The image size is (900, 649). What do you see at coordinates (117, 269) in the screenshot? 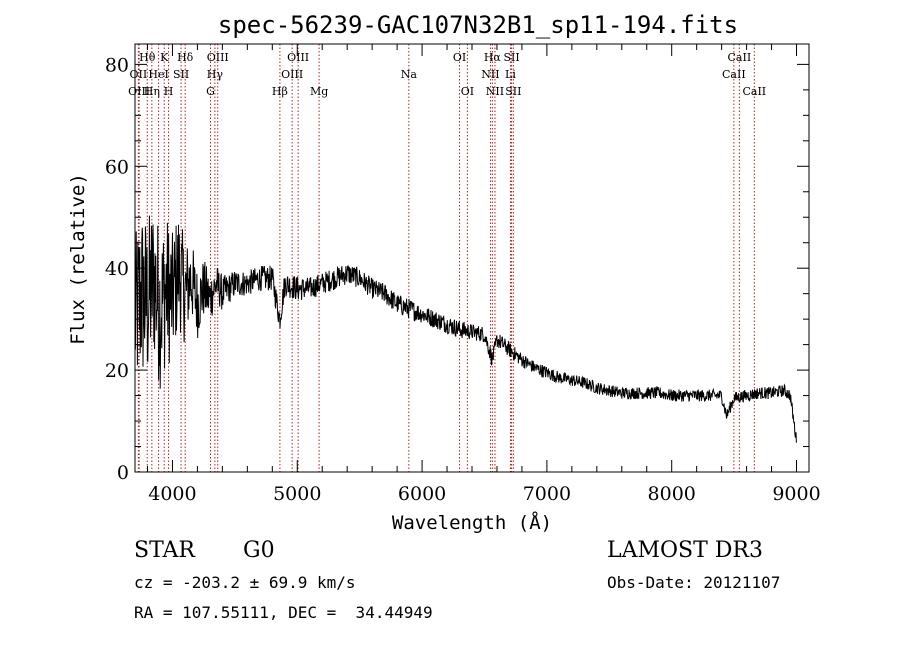
I see `y-tick-label: 40` at bounding box center [117, 269].